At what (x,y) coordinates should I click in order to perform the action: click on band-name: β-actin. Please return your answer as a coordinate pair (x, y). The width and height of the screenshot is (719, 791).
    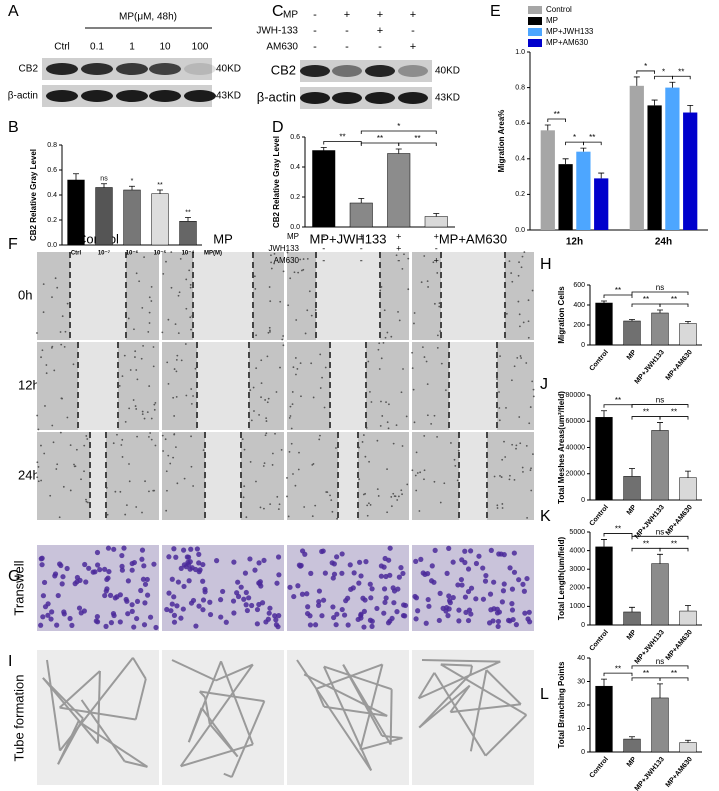
    Looking at the image, I should click on (276, 96).